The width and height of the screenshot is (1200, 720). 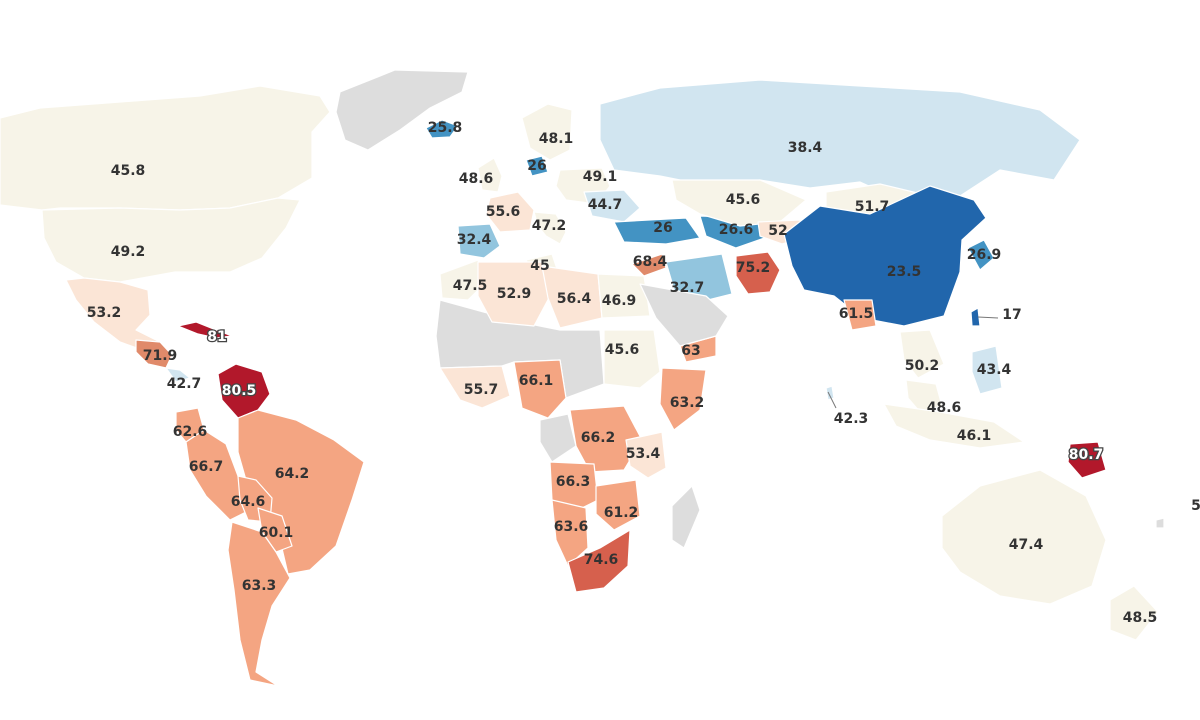 I want to click on region-mexico, so click(x=113, y=315).